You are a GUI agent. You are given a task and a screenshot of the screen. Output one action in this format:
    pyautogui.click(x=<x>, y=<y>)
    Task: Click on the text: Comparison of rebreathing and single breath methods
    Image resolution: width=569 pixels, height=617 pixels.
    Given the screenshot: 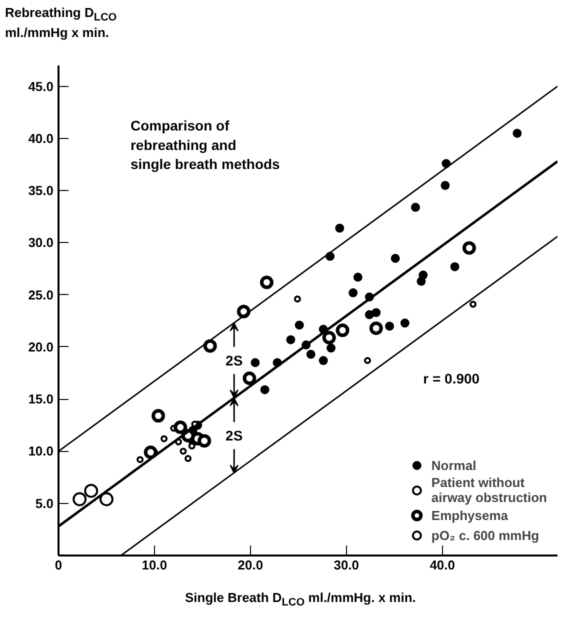 What is the action you would take?
    pyautogui.click(x=205, y=145)
    